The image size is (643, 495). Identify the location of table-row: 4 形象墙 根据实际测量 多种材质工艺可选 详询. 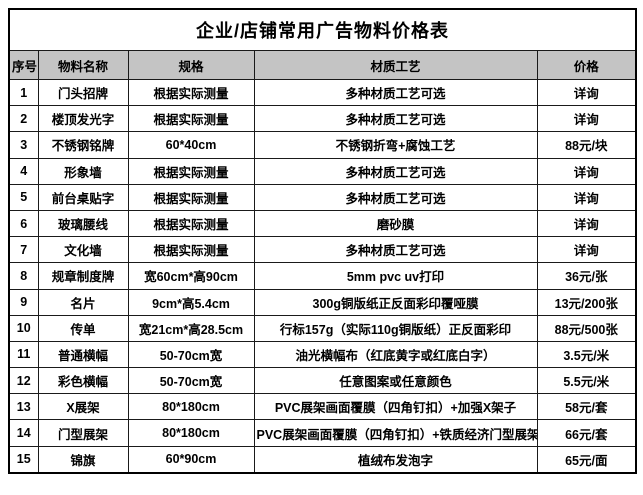
(322, 171).